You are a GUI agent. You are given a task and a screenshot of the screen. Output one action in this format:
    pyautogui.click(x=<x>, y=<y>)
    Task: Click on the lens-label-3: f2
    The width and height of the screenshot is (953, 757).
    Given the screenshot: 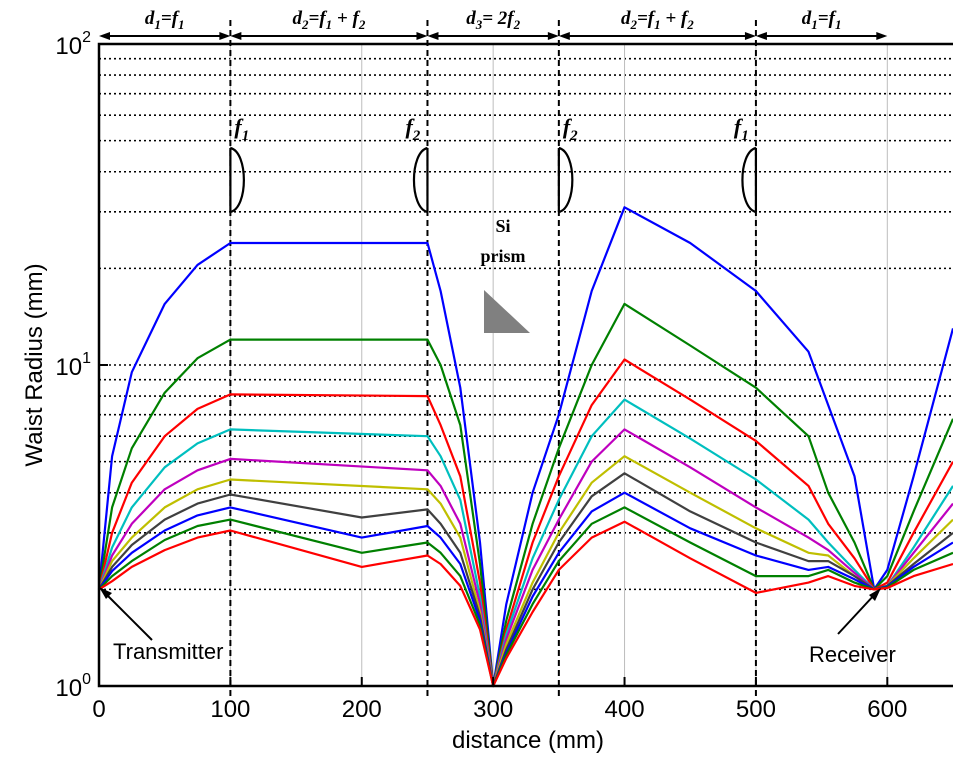 What is the action you would take?
    pyautogui.click(x=570, y=129)
    